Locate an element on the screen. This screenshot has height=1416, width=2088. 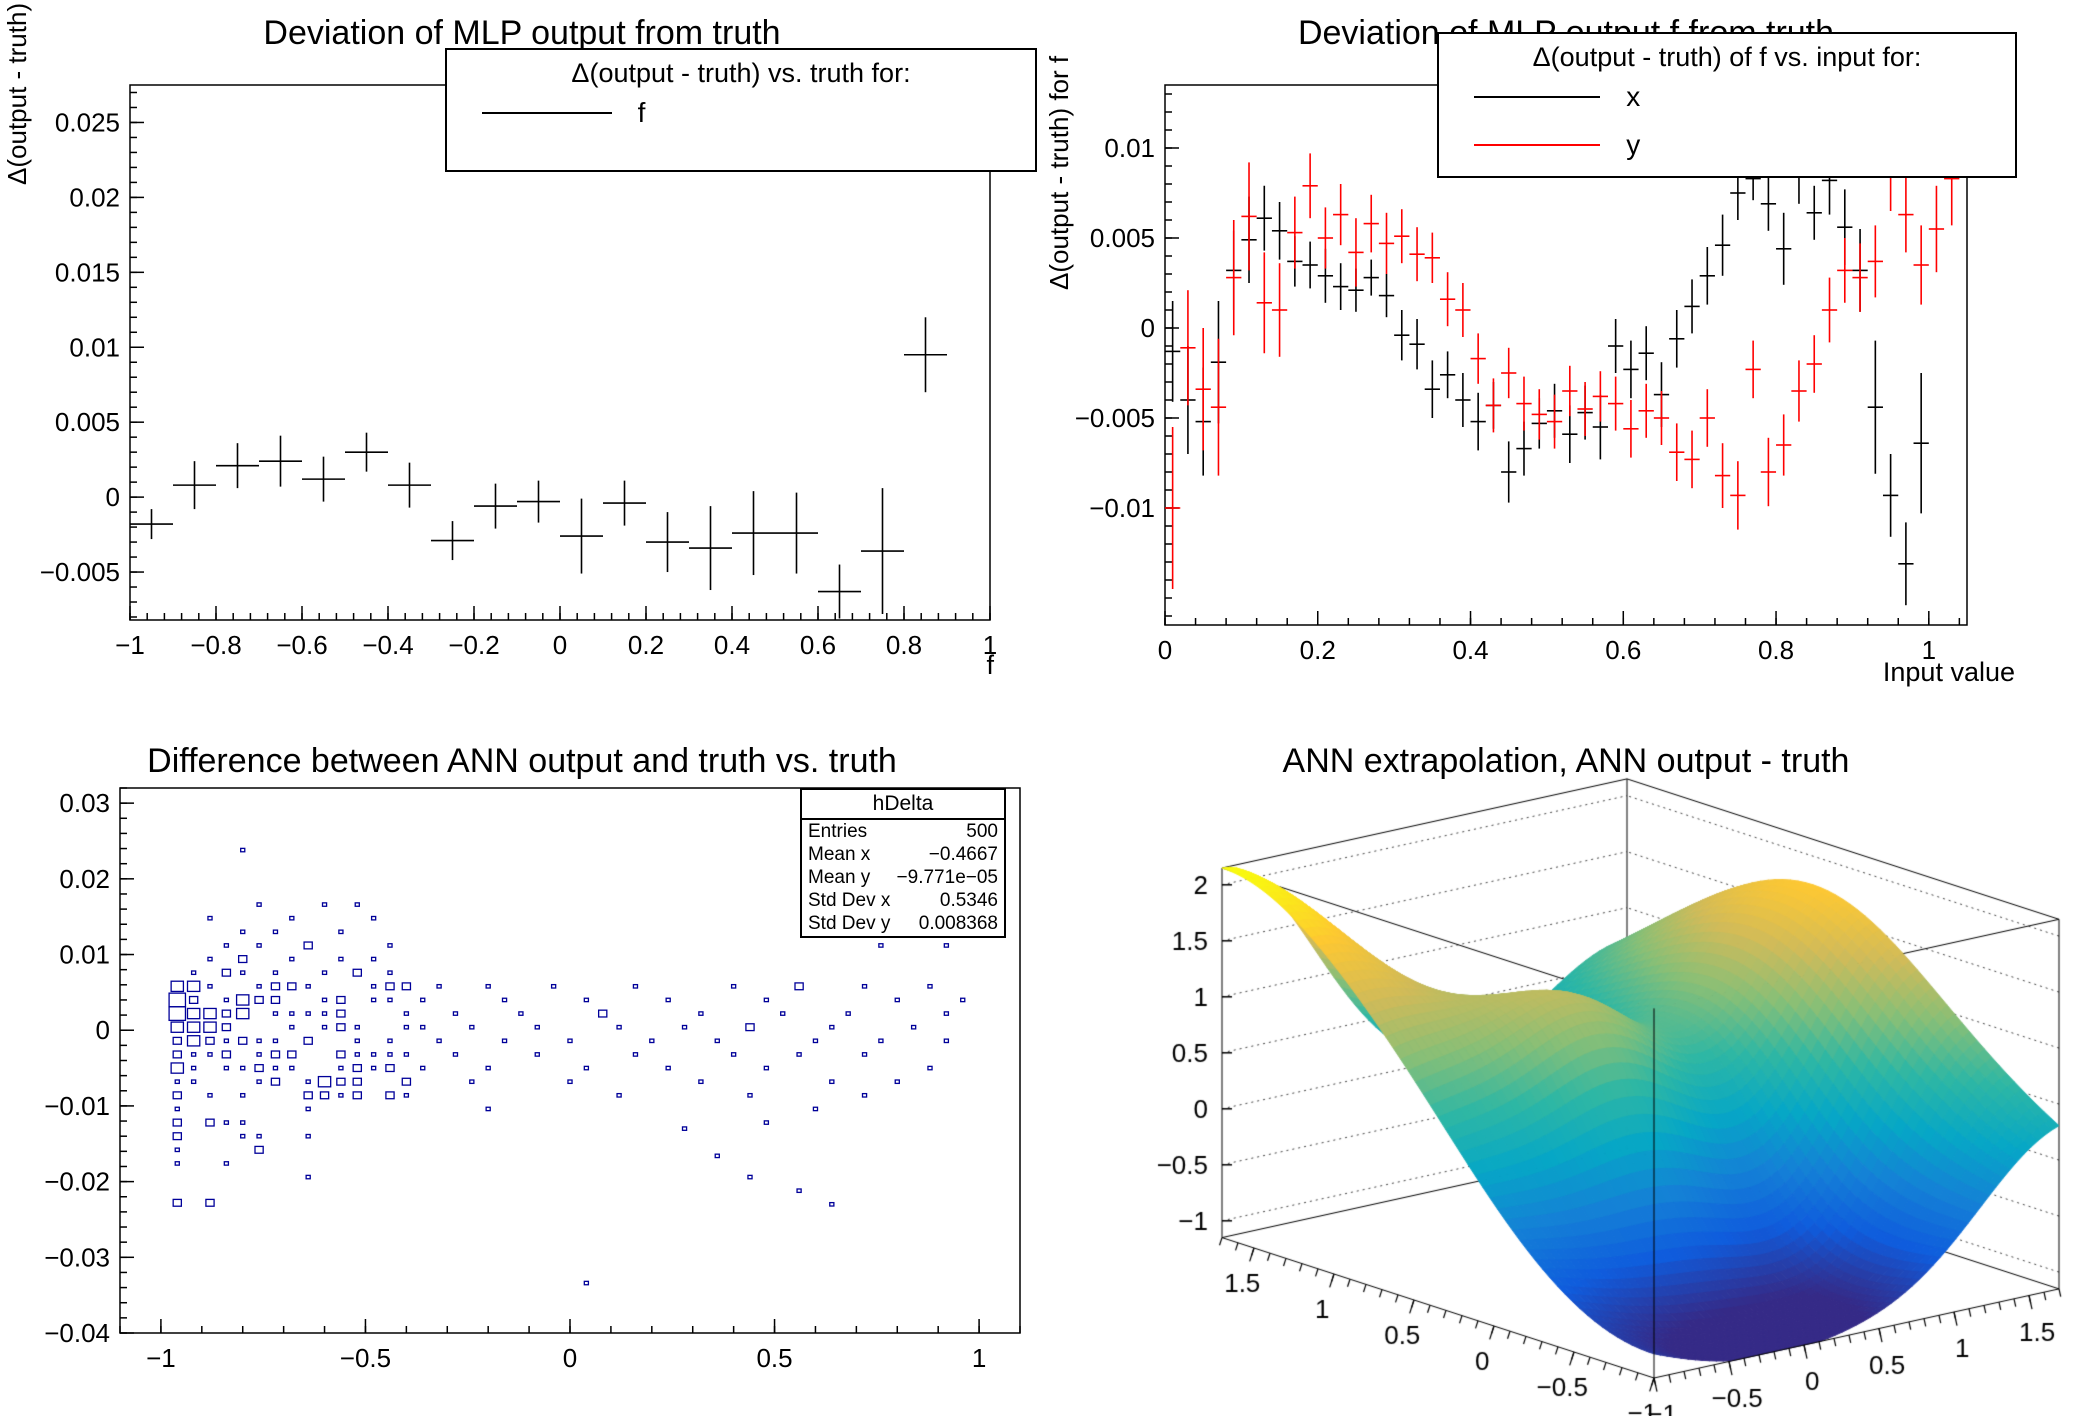
svg-text: −0.8 is located at coordinates (215, 645).